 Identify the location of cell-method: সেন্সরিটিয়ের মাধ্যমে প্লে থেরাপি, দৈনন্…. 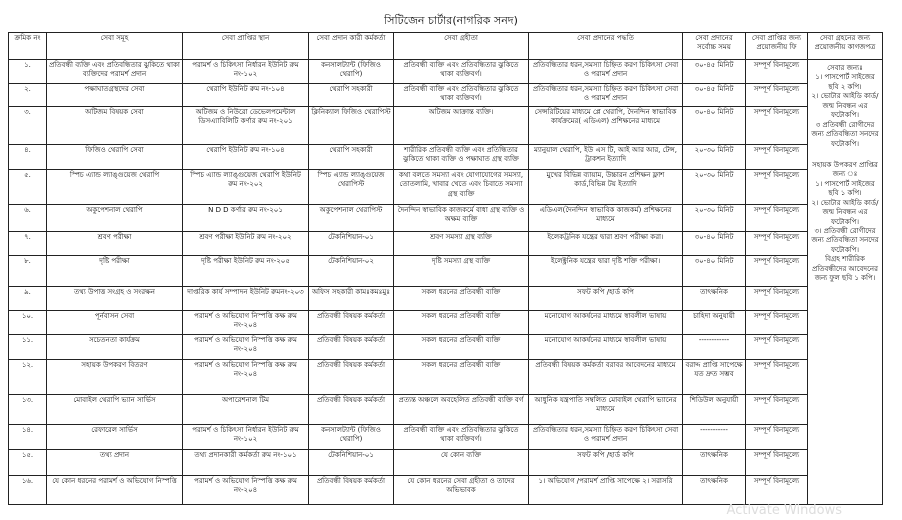
(605, 125).